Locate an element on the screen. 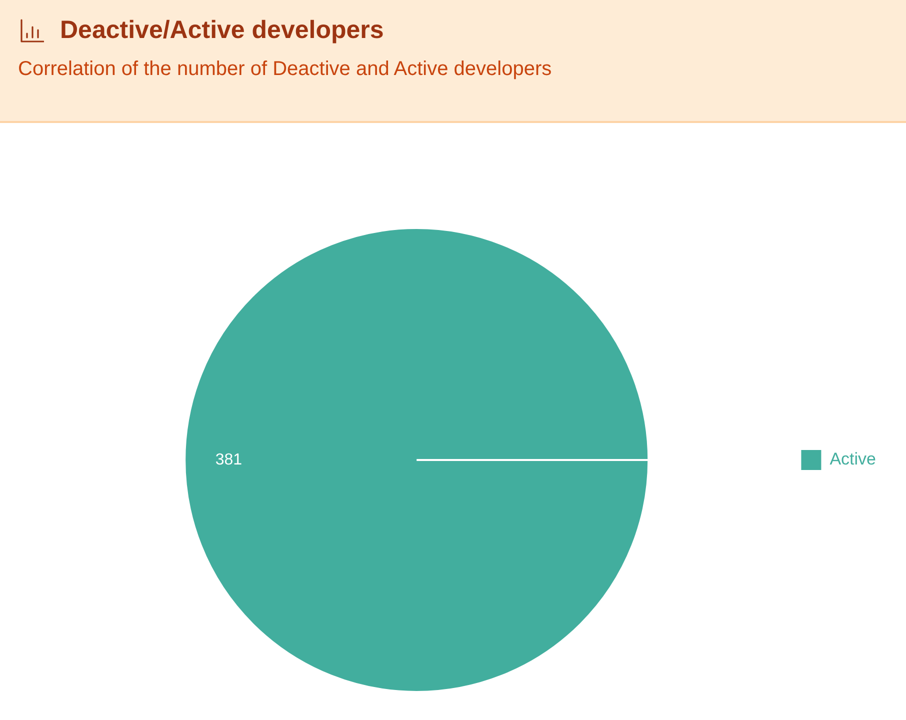 This screenshot has height=720, width=906. chart-subtitle: Correlation of the number of Deactive and Active developers is located at coordinates (285, 69).